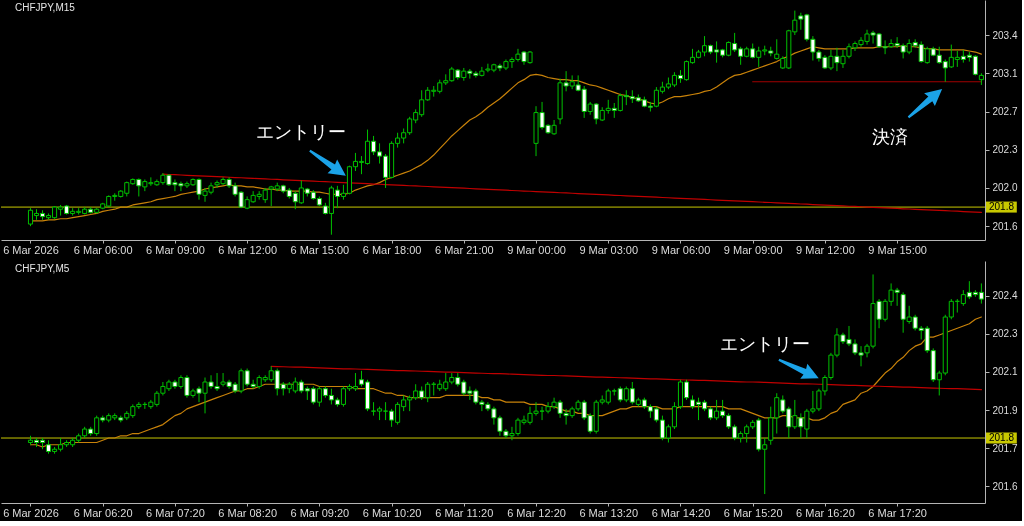 This screenshot has height=526, width=1024. Describe the element at coordinates (392, 512) in the screenshot. I see `x-tick-label: 6 Mar 10:20` at that location.